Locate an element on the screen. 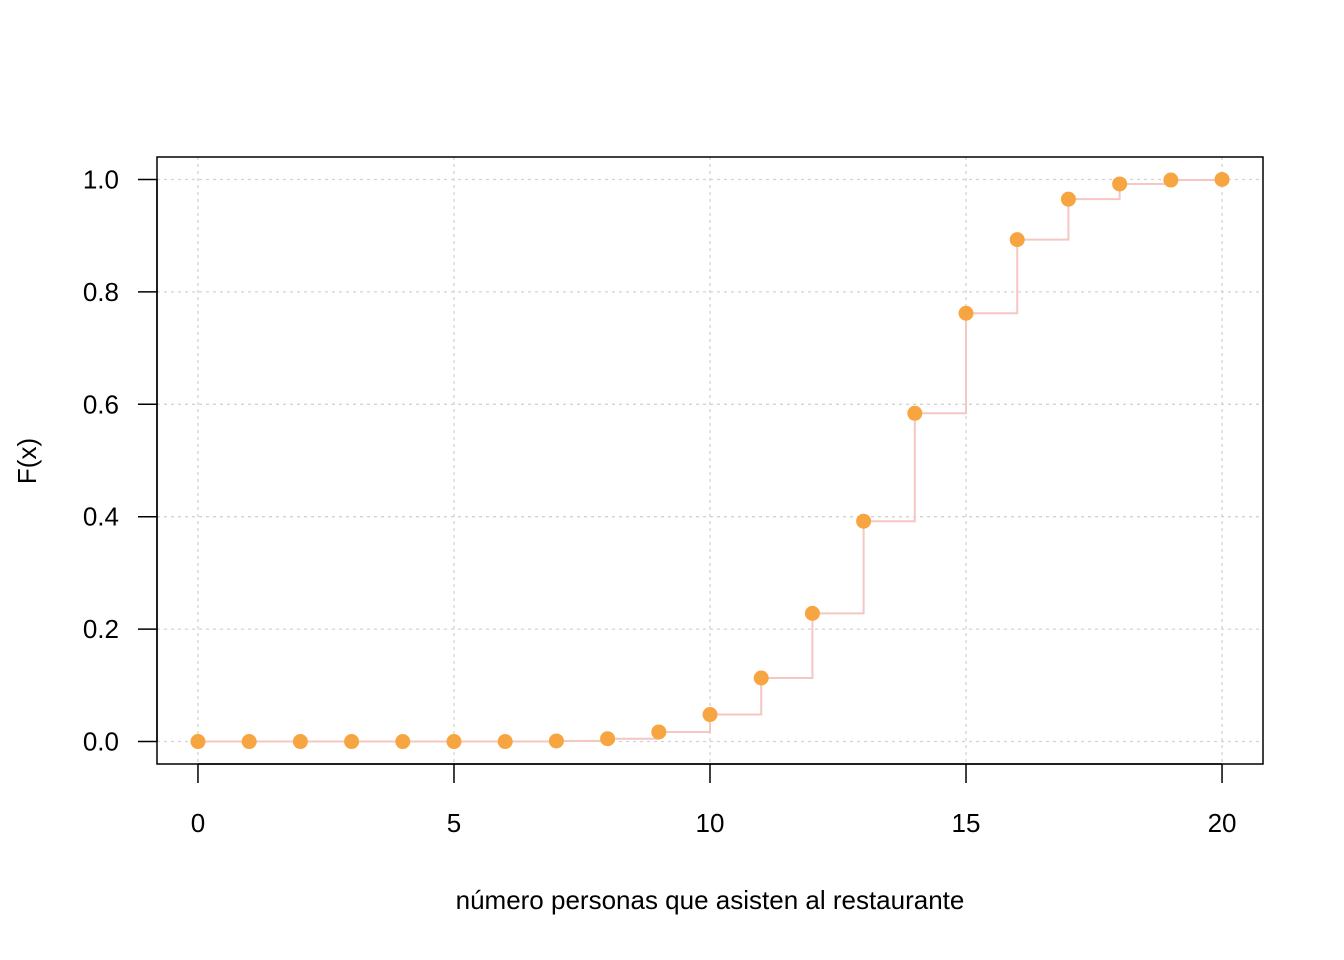  y-axis: 0.0 0.2 0.4 0.6 0.8 1.0 is located at coordinates (120, 460).